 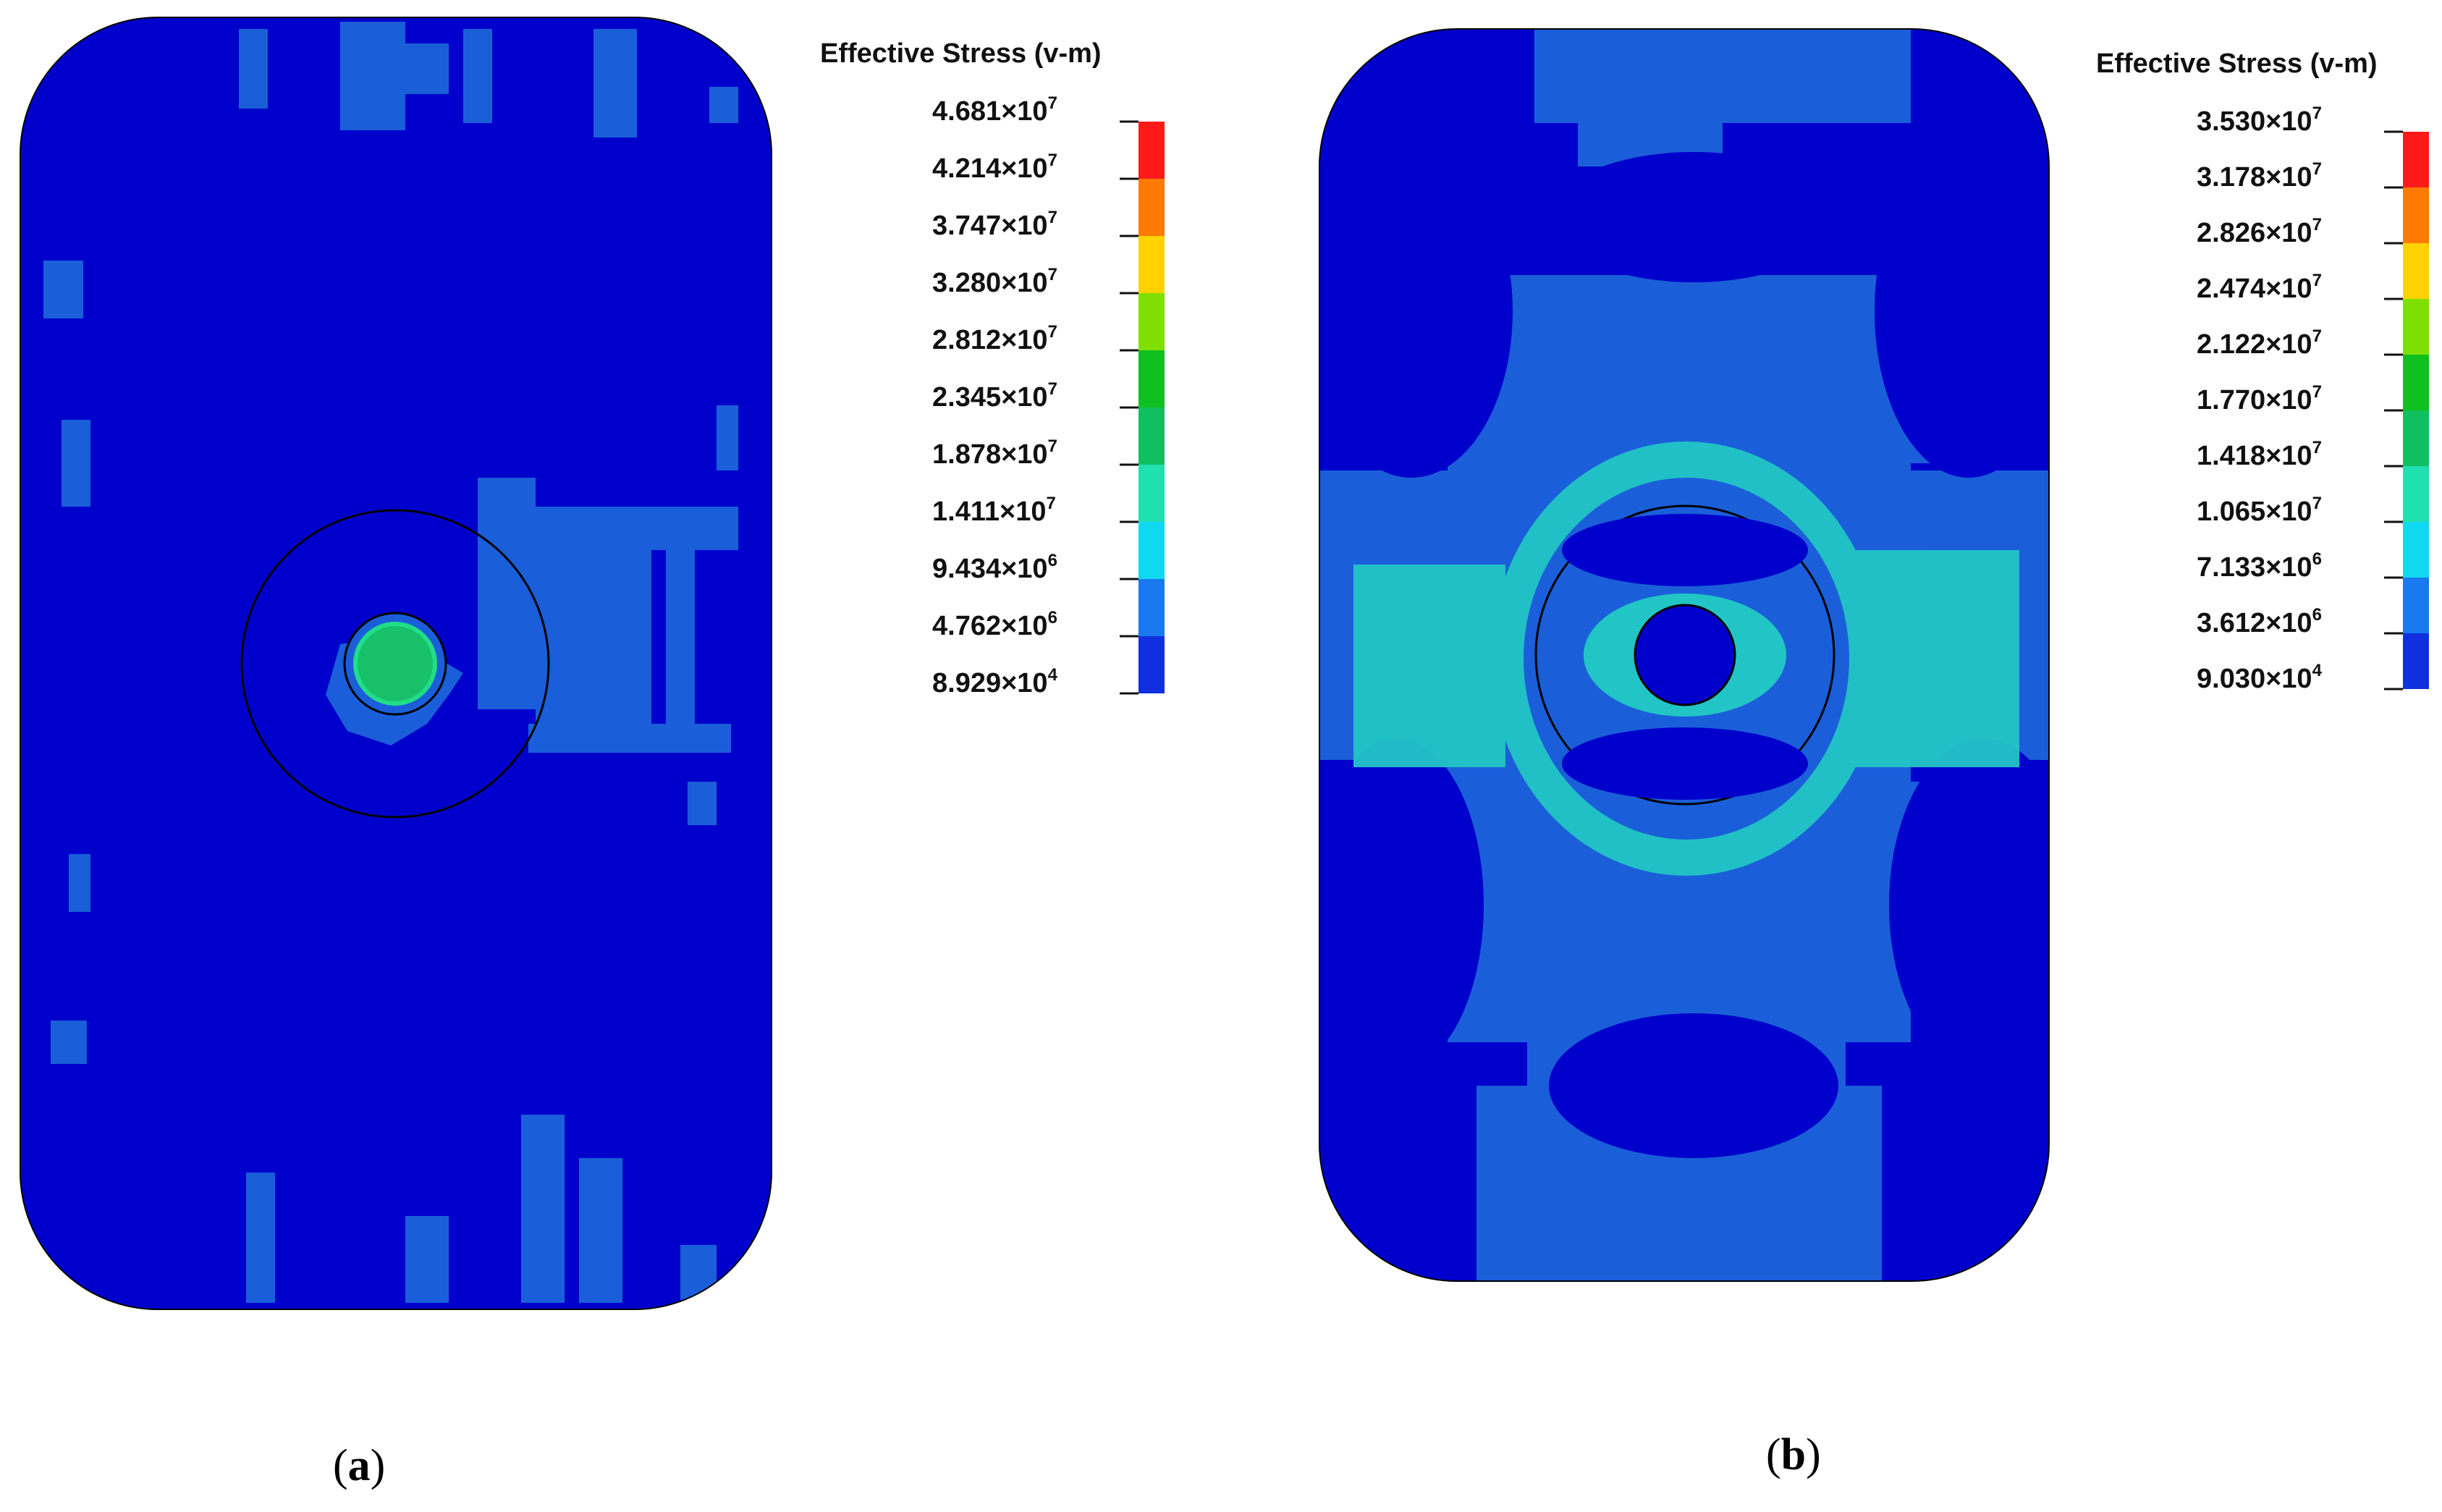 I want to click on legend-tick-label: 3.747×10⁷, so click(x=994, y=224).